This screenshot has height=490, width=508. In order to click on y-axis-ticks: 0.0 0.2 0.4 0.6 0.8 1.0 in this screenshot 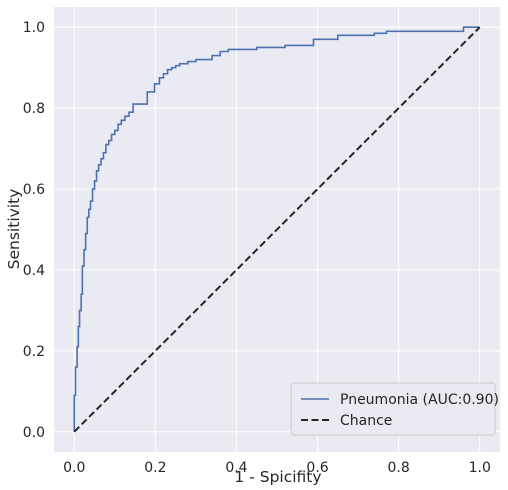, I will do `click(34, 230)`.